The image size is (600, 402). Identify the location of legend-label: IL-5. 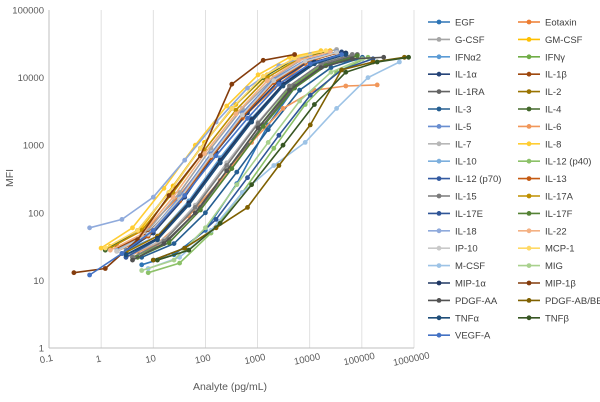
(463, 127).